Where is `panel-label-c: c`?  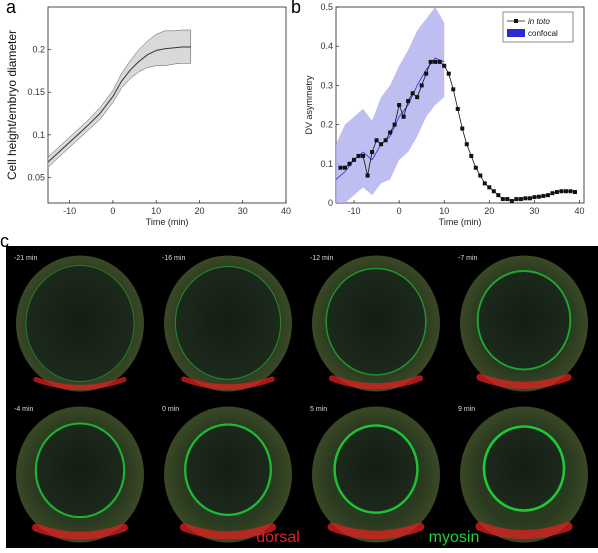 panel-label-c: c is located at coordinates (4, 241).